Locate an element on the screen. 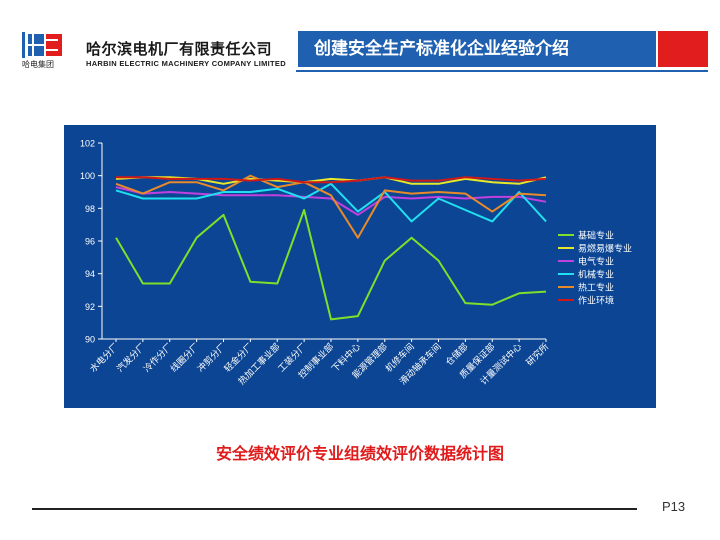  y-tick-label: 102 is located at coordinates (87, 144).